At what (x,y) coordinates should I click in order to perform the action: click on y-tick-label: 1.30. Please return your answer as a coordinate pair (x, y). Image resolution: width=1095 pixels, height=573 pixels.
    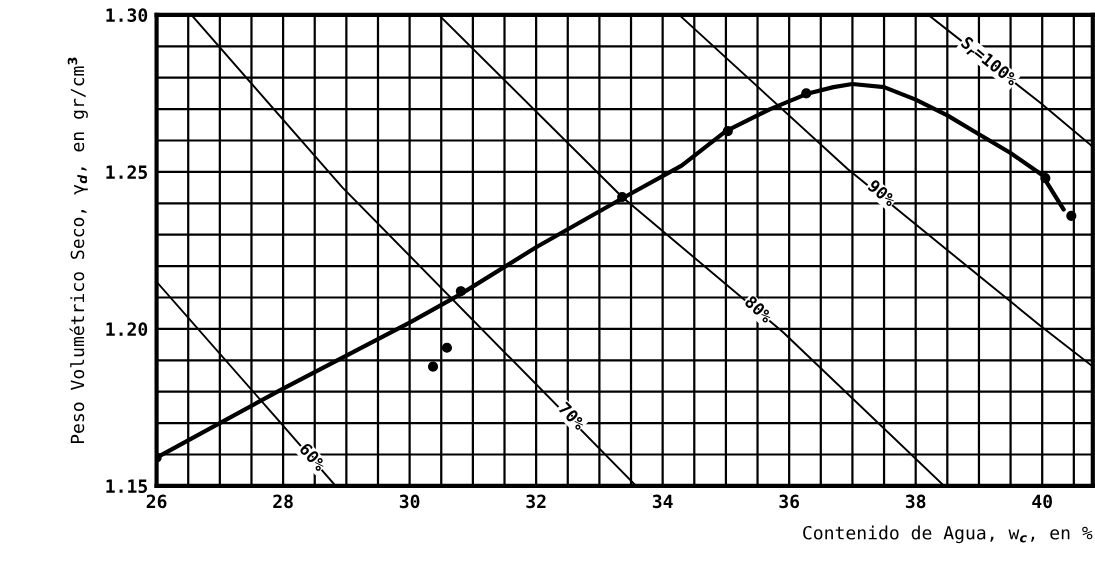
    Looking at the image, I should click on (127, 15).